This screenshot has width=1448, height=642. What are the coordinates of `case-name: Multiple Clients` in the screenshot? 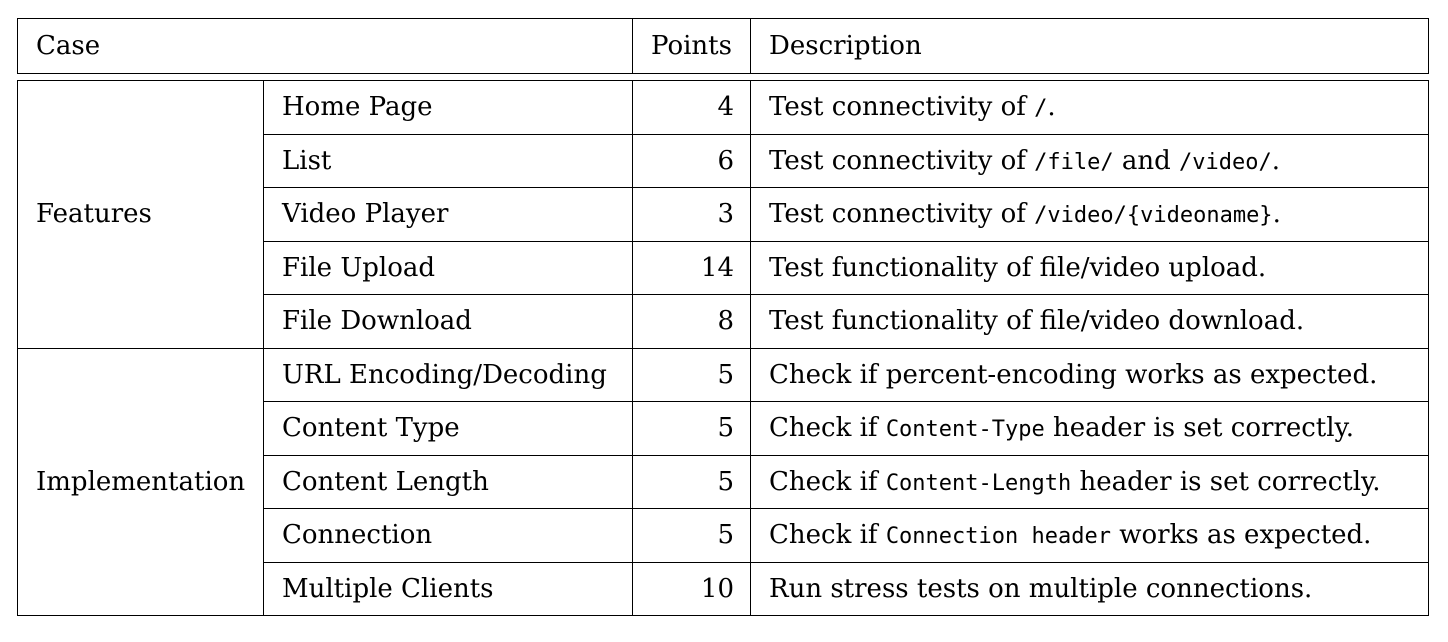 It's located at (448, 588).